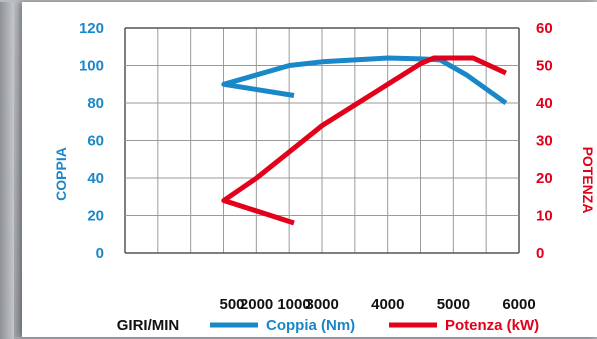  Describe the element at coordinates (453, 304) in the screenshot. I see `x-tick-label: 5000` at that location.